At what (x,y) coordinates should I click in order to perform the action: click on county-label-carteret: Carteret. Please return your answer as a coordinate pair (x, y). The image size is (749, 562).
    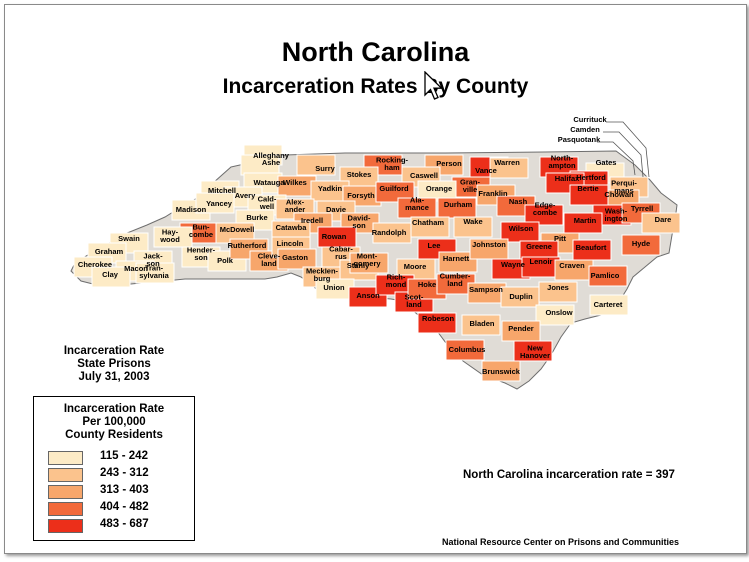
    Looking at the image, I should click on (608, 304).